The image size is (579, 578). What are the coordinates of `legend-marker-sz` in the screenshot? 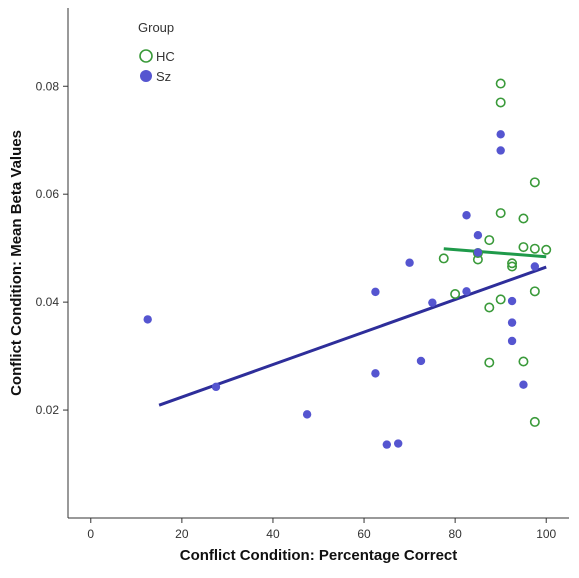 It's located at (146, 76).